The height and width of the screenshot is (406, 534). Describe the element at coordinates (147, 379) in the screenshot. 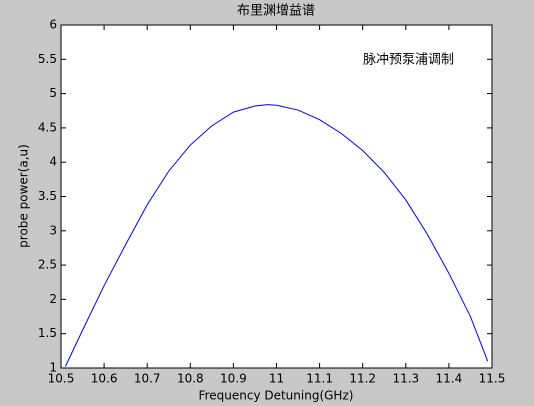

I see `x-tick-label: 10.7` at that location.